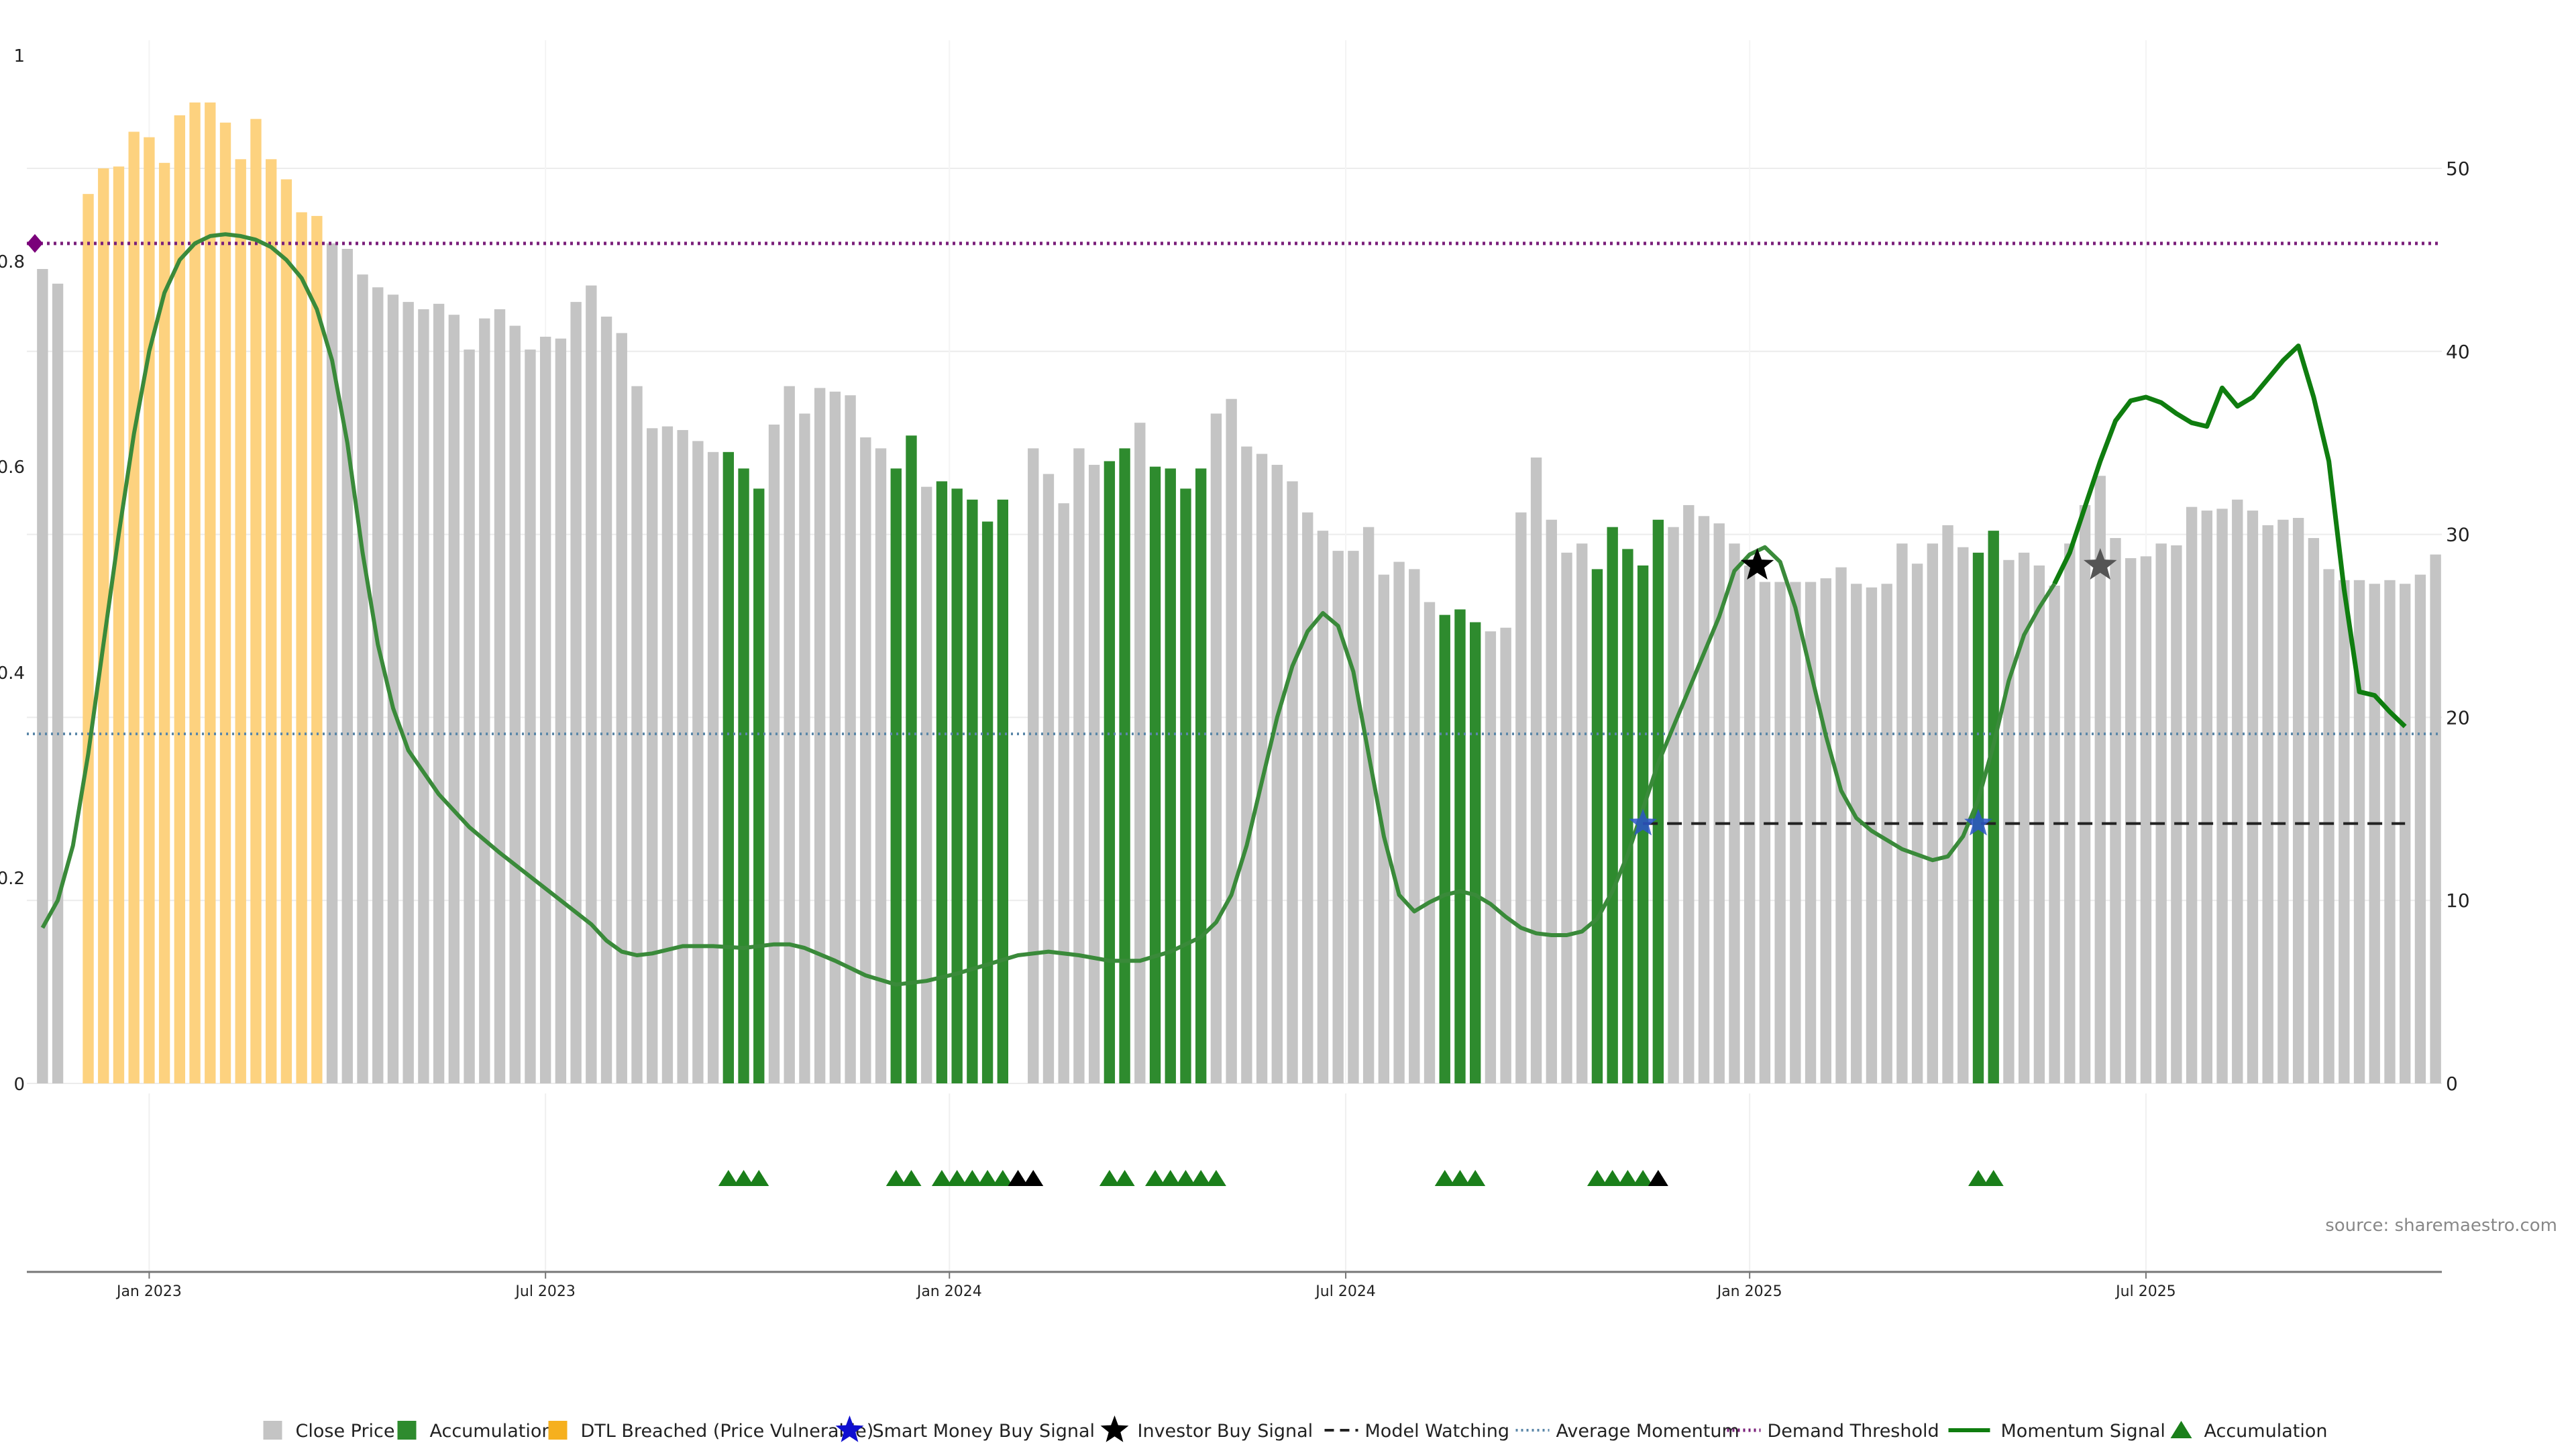  Describe the element at coordinates (1437, 1431) in the screenshot. I see `legend-label: Model Watching` at that location.